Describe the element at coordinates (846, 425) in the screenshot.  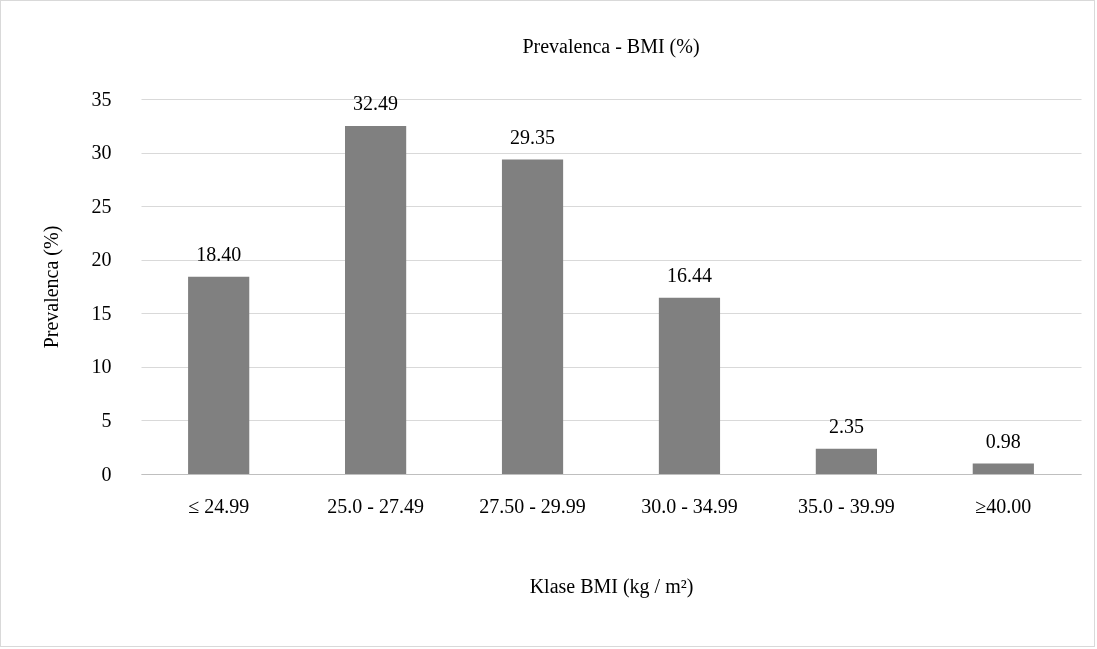
I see `data-label: 2.35` at that location.